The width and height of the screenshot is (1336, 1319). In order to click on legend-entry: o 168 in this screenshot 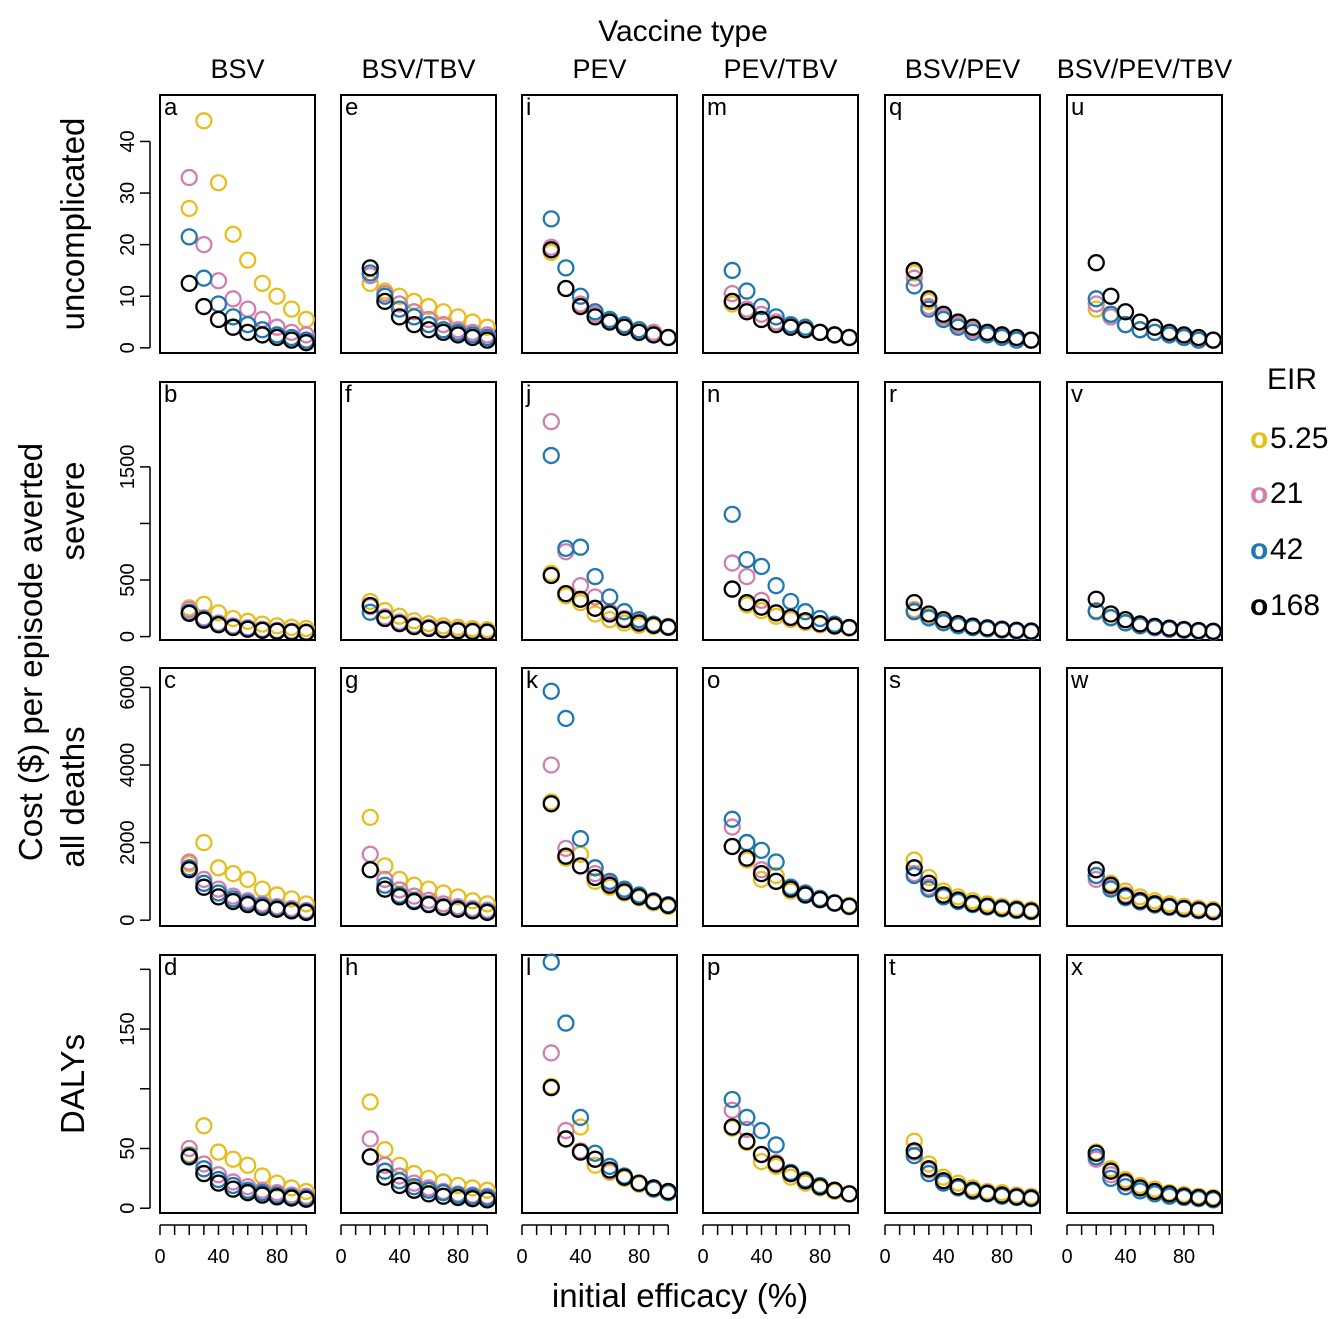, I will do `click(1285, 605)`.